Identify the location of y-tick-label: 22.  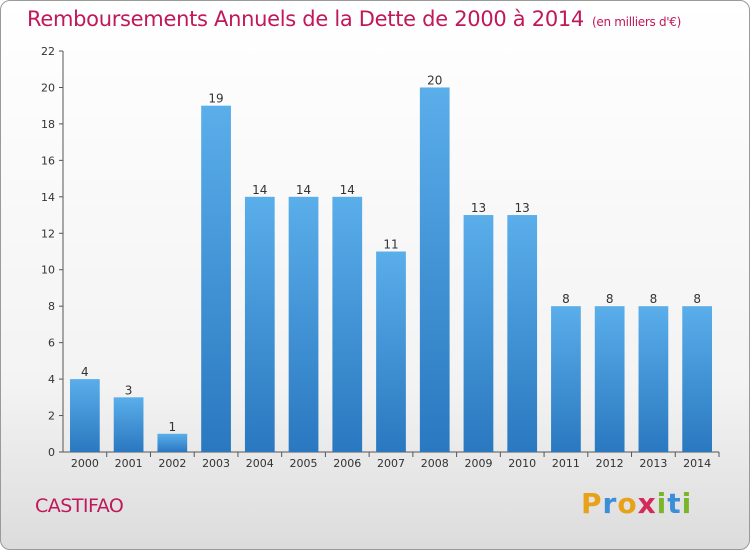
(48, 51).